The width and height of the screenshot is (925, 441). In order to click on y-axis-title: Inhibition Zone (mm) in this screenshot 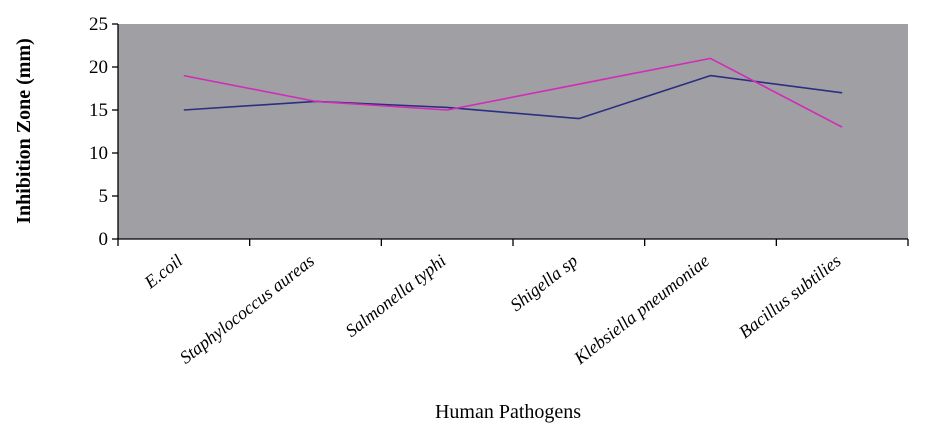, I will do `click(24, 131)`.